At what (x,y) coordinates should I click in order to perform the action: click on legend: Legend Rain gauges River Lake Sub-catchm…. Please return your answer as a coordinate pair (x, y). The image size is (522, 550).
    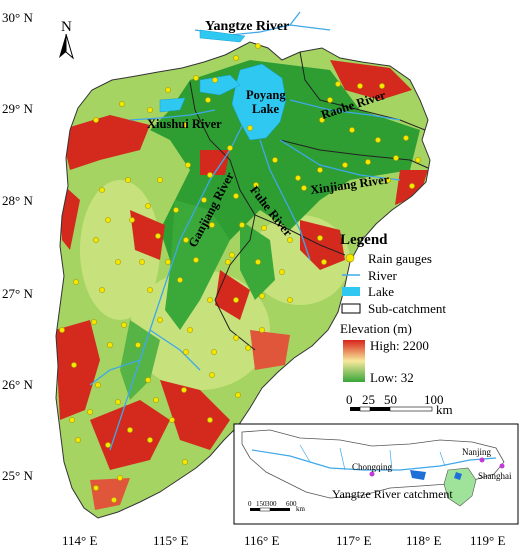
    Looking at the image, I should click on (393, 308).